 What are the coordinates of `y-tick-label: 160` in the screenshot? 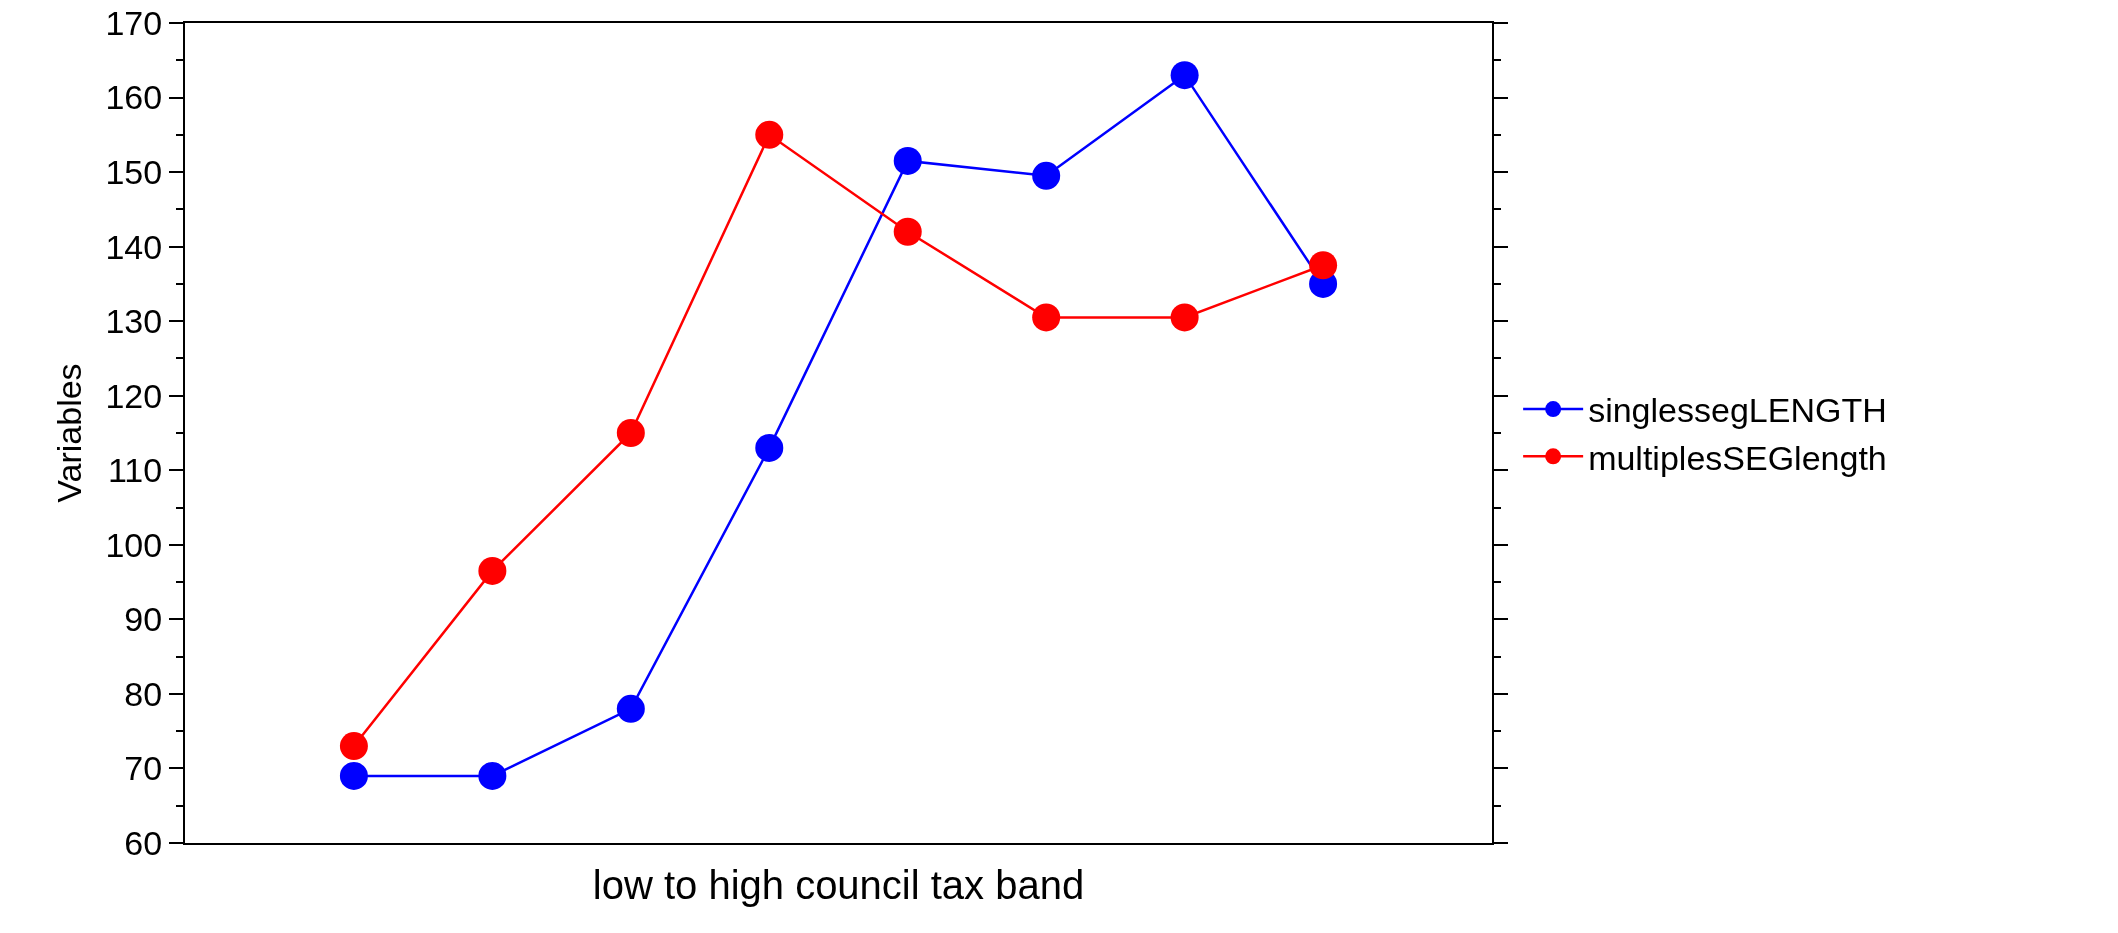 It's located at (134, 97).